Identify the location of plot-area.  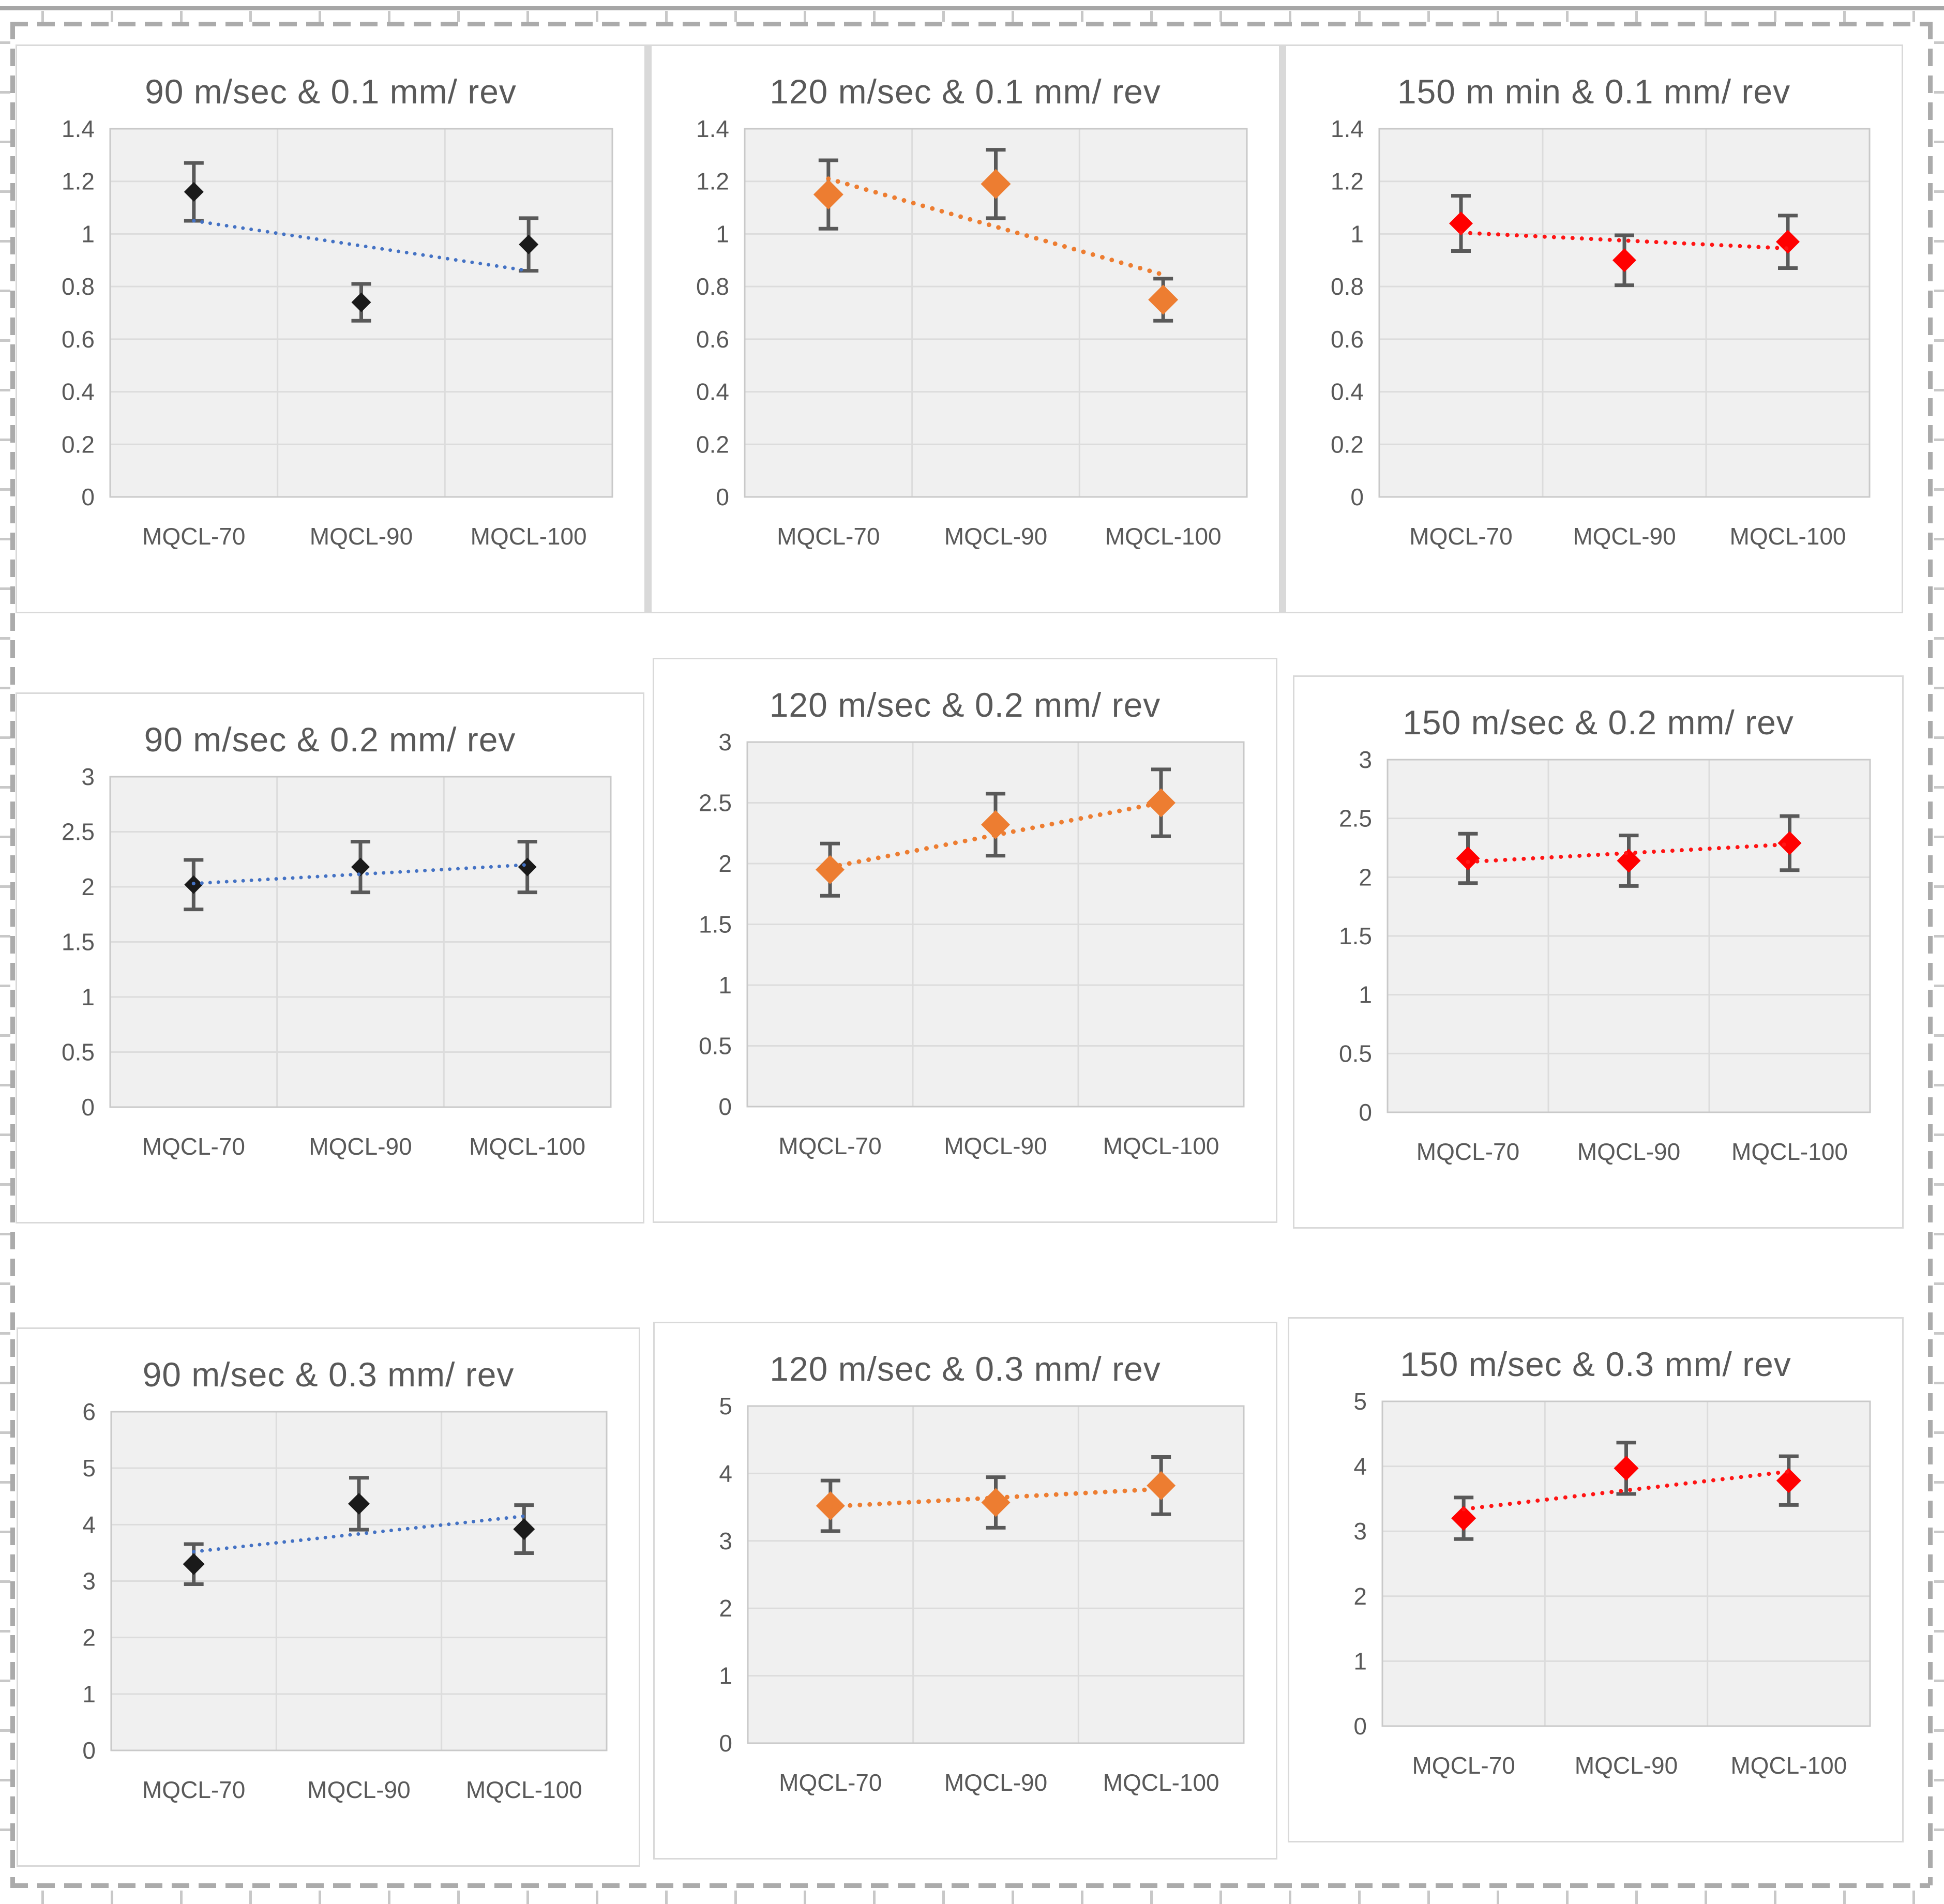
(1625, 313).